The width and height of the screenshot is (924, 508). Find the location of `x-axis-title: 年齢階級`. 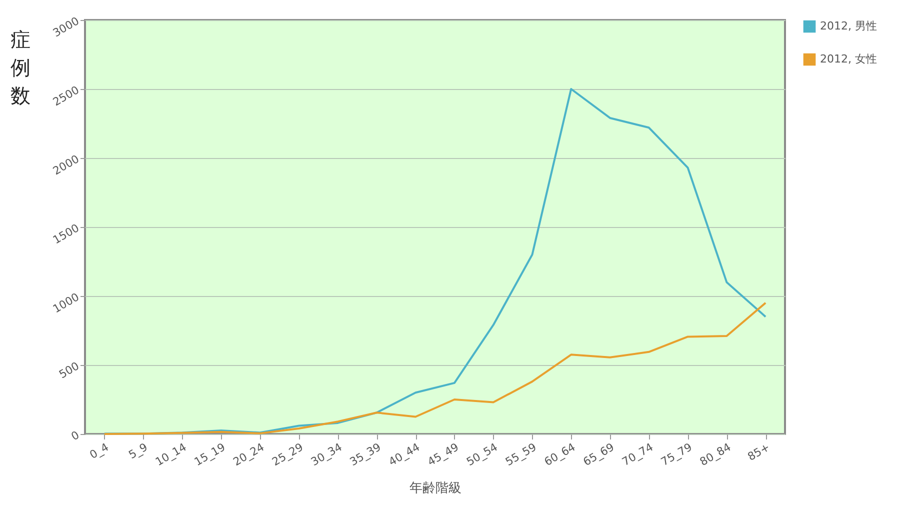

x-axis-title: 年齢階級 is located at coordinates (436, 488).